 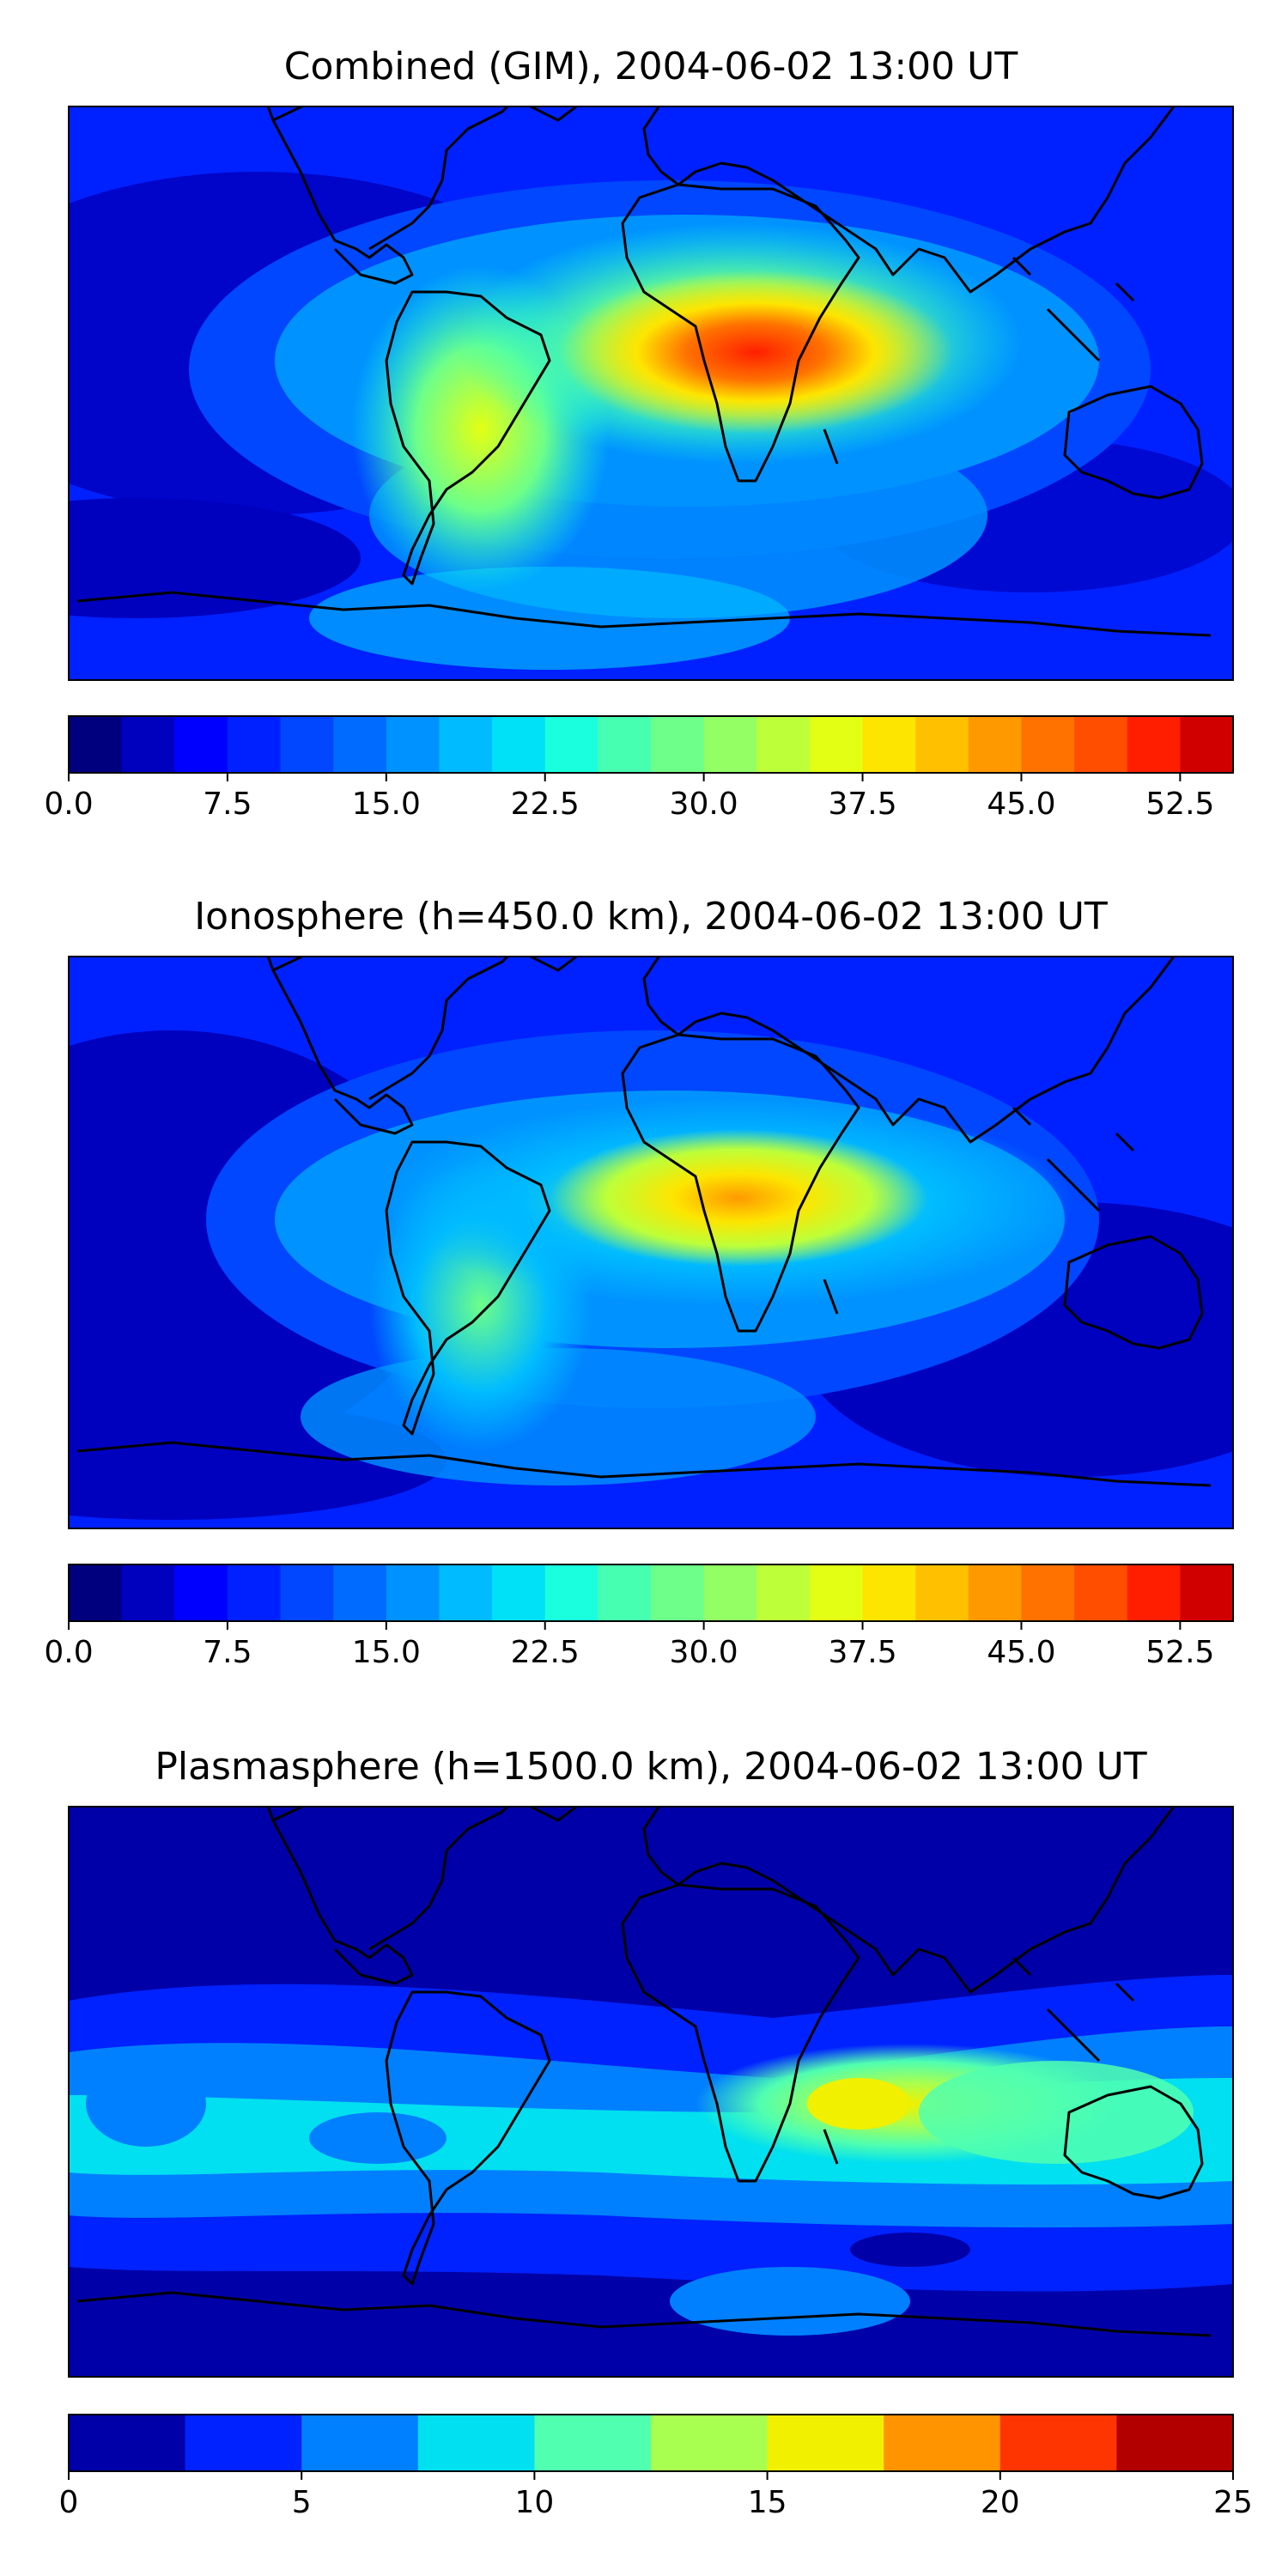 What do you see at coordinates (1001, 2502) in the screenshot?
I see `colorbar-tick-label: 20` at bounding box center [1001, 2502].